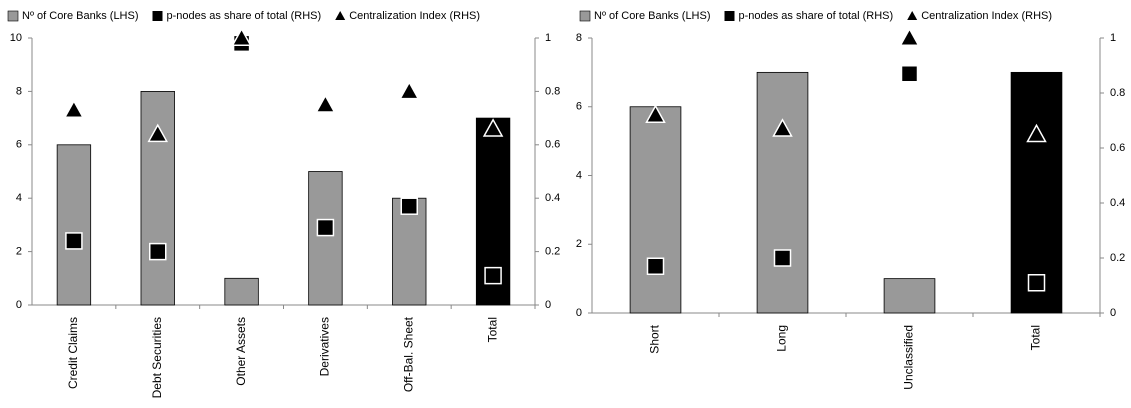 This screenshot has height=408, width=1131. I want to click on x-tick-label: Unclassified, so click(909, 357).